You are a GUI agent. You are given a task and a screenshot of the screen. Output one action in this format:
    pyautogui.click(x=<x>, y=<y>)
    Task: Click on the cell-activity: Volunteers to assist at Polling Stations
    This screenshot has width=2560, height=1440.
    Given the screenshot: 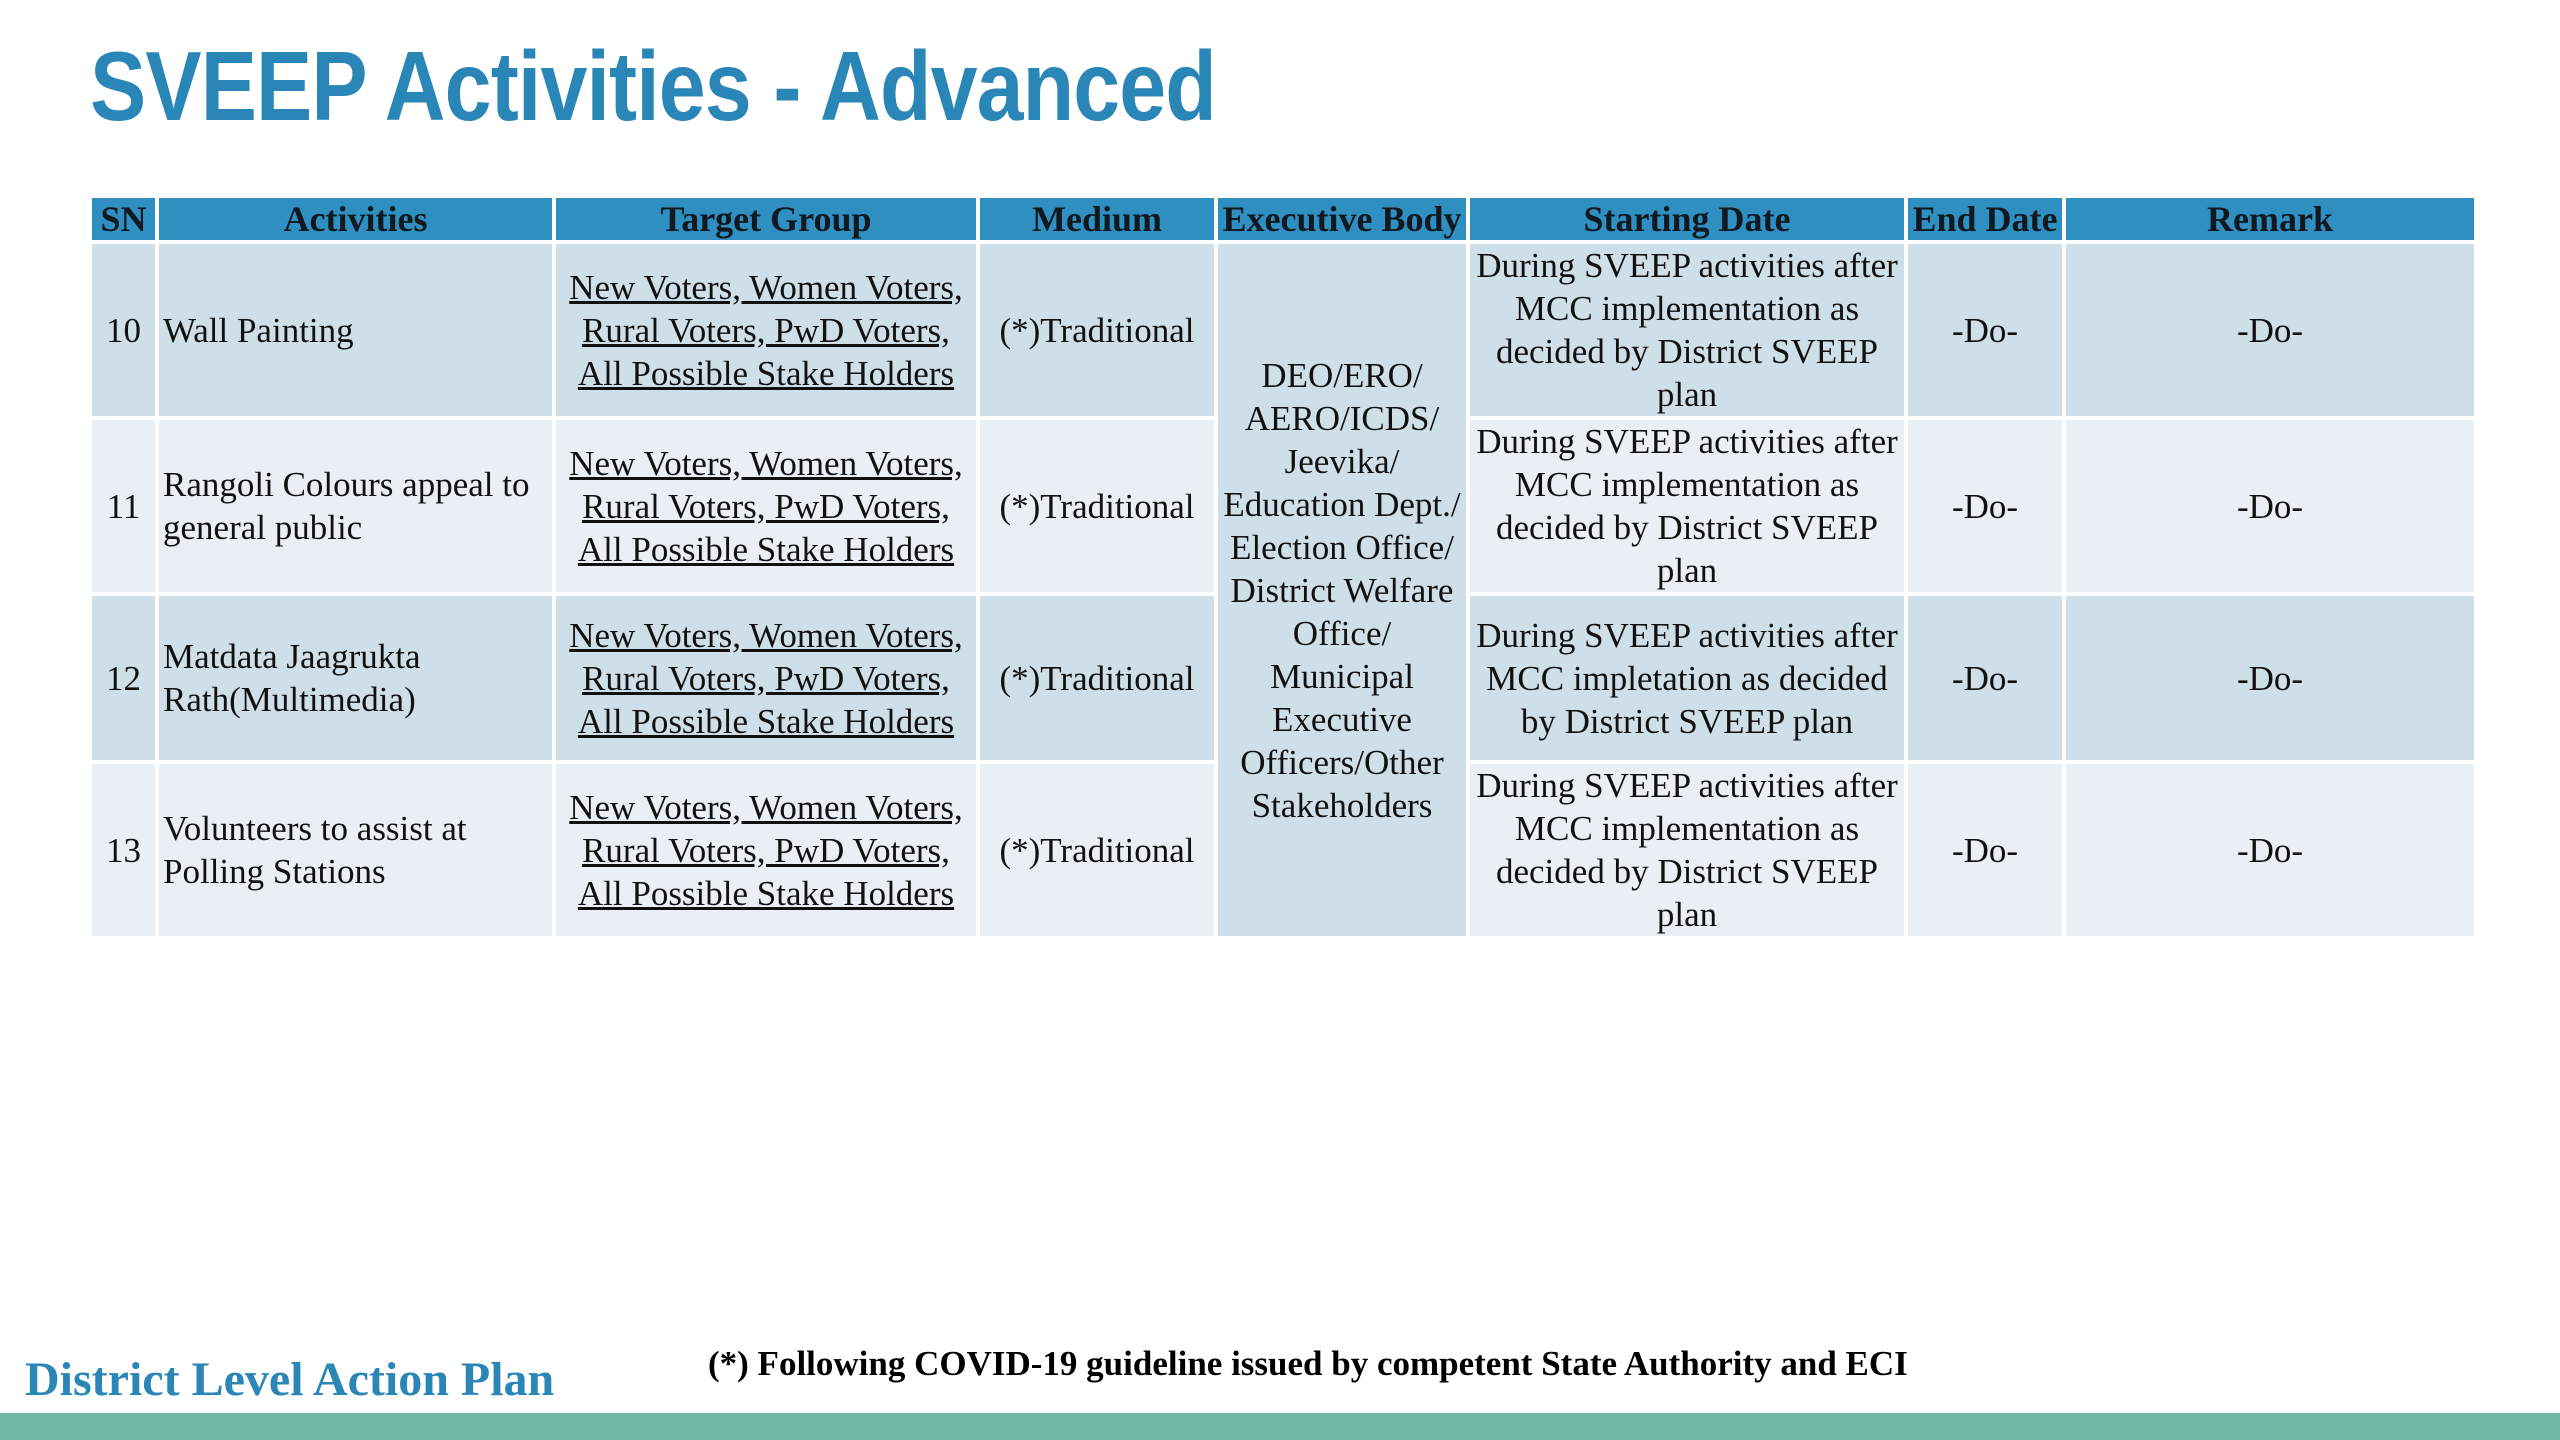 What is the action you would take?
    pyautogui.click(x=355, y=850)
    